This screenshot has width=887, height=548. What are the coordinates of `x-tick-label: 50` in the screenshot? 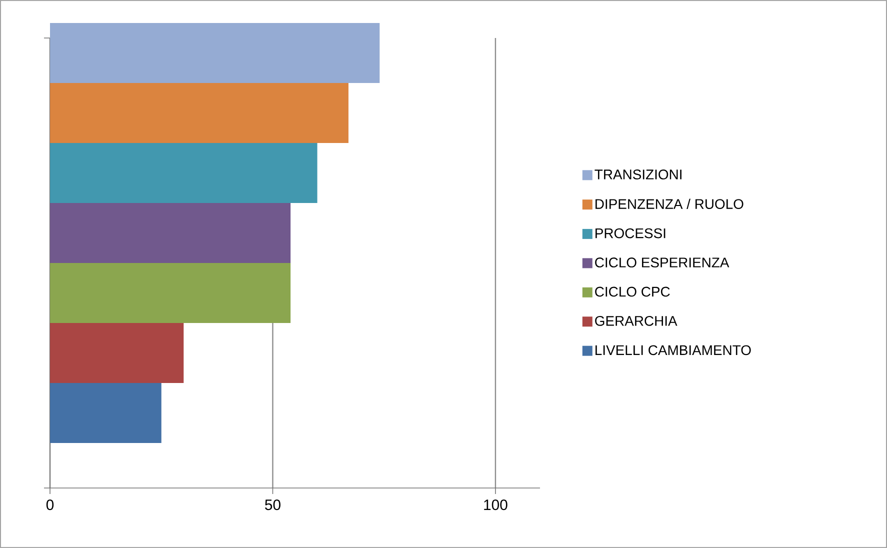 It's located at (272, 505).